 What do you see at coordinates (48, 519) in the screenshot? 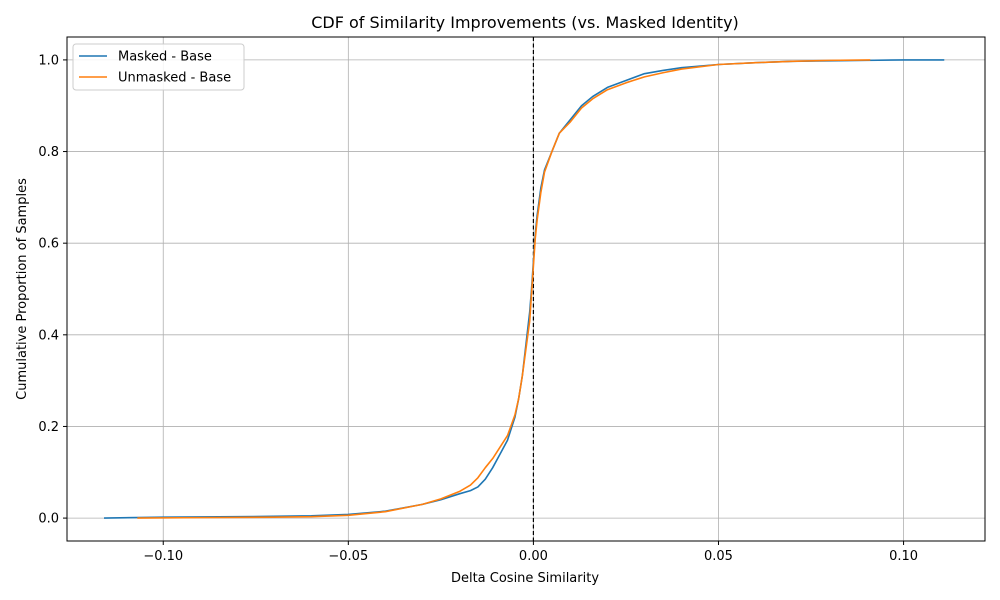
I see `y-tick-label: 0.0` at bounding box center [48, 519].